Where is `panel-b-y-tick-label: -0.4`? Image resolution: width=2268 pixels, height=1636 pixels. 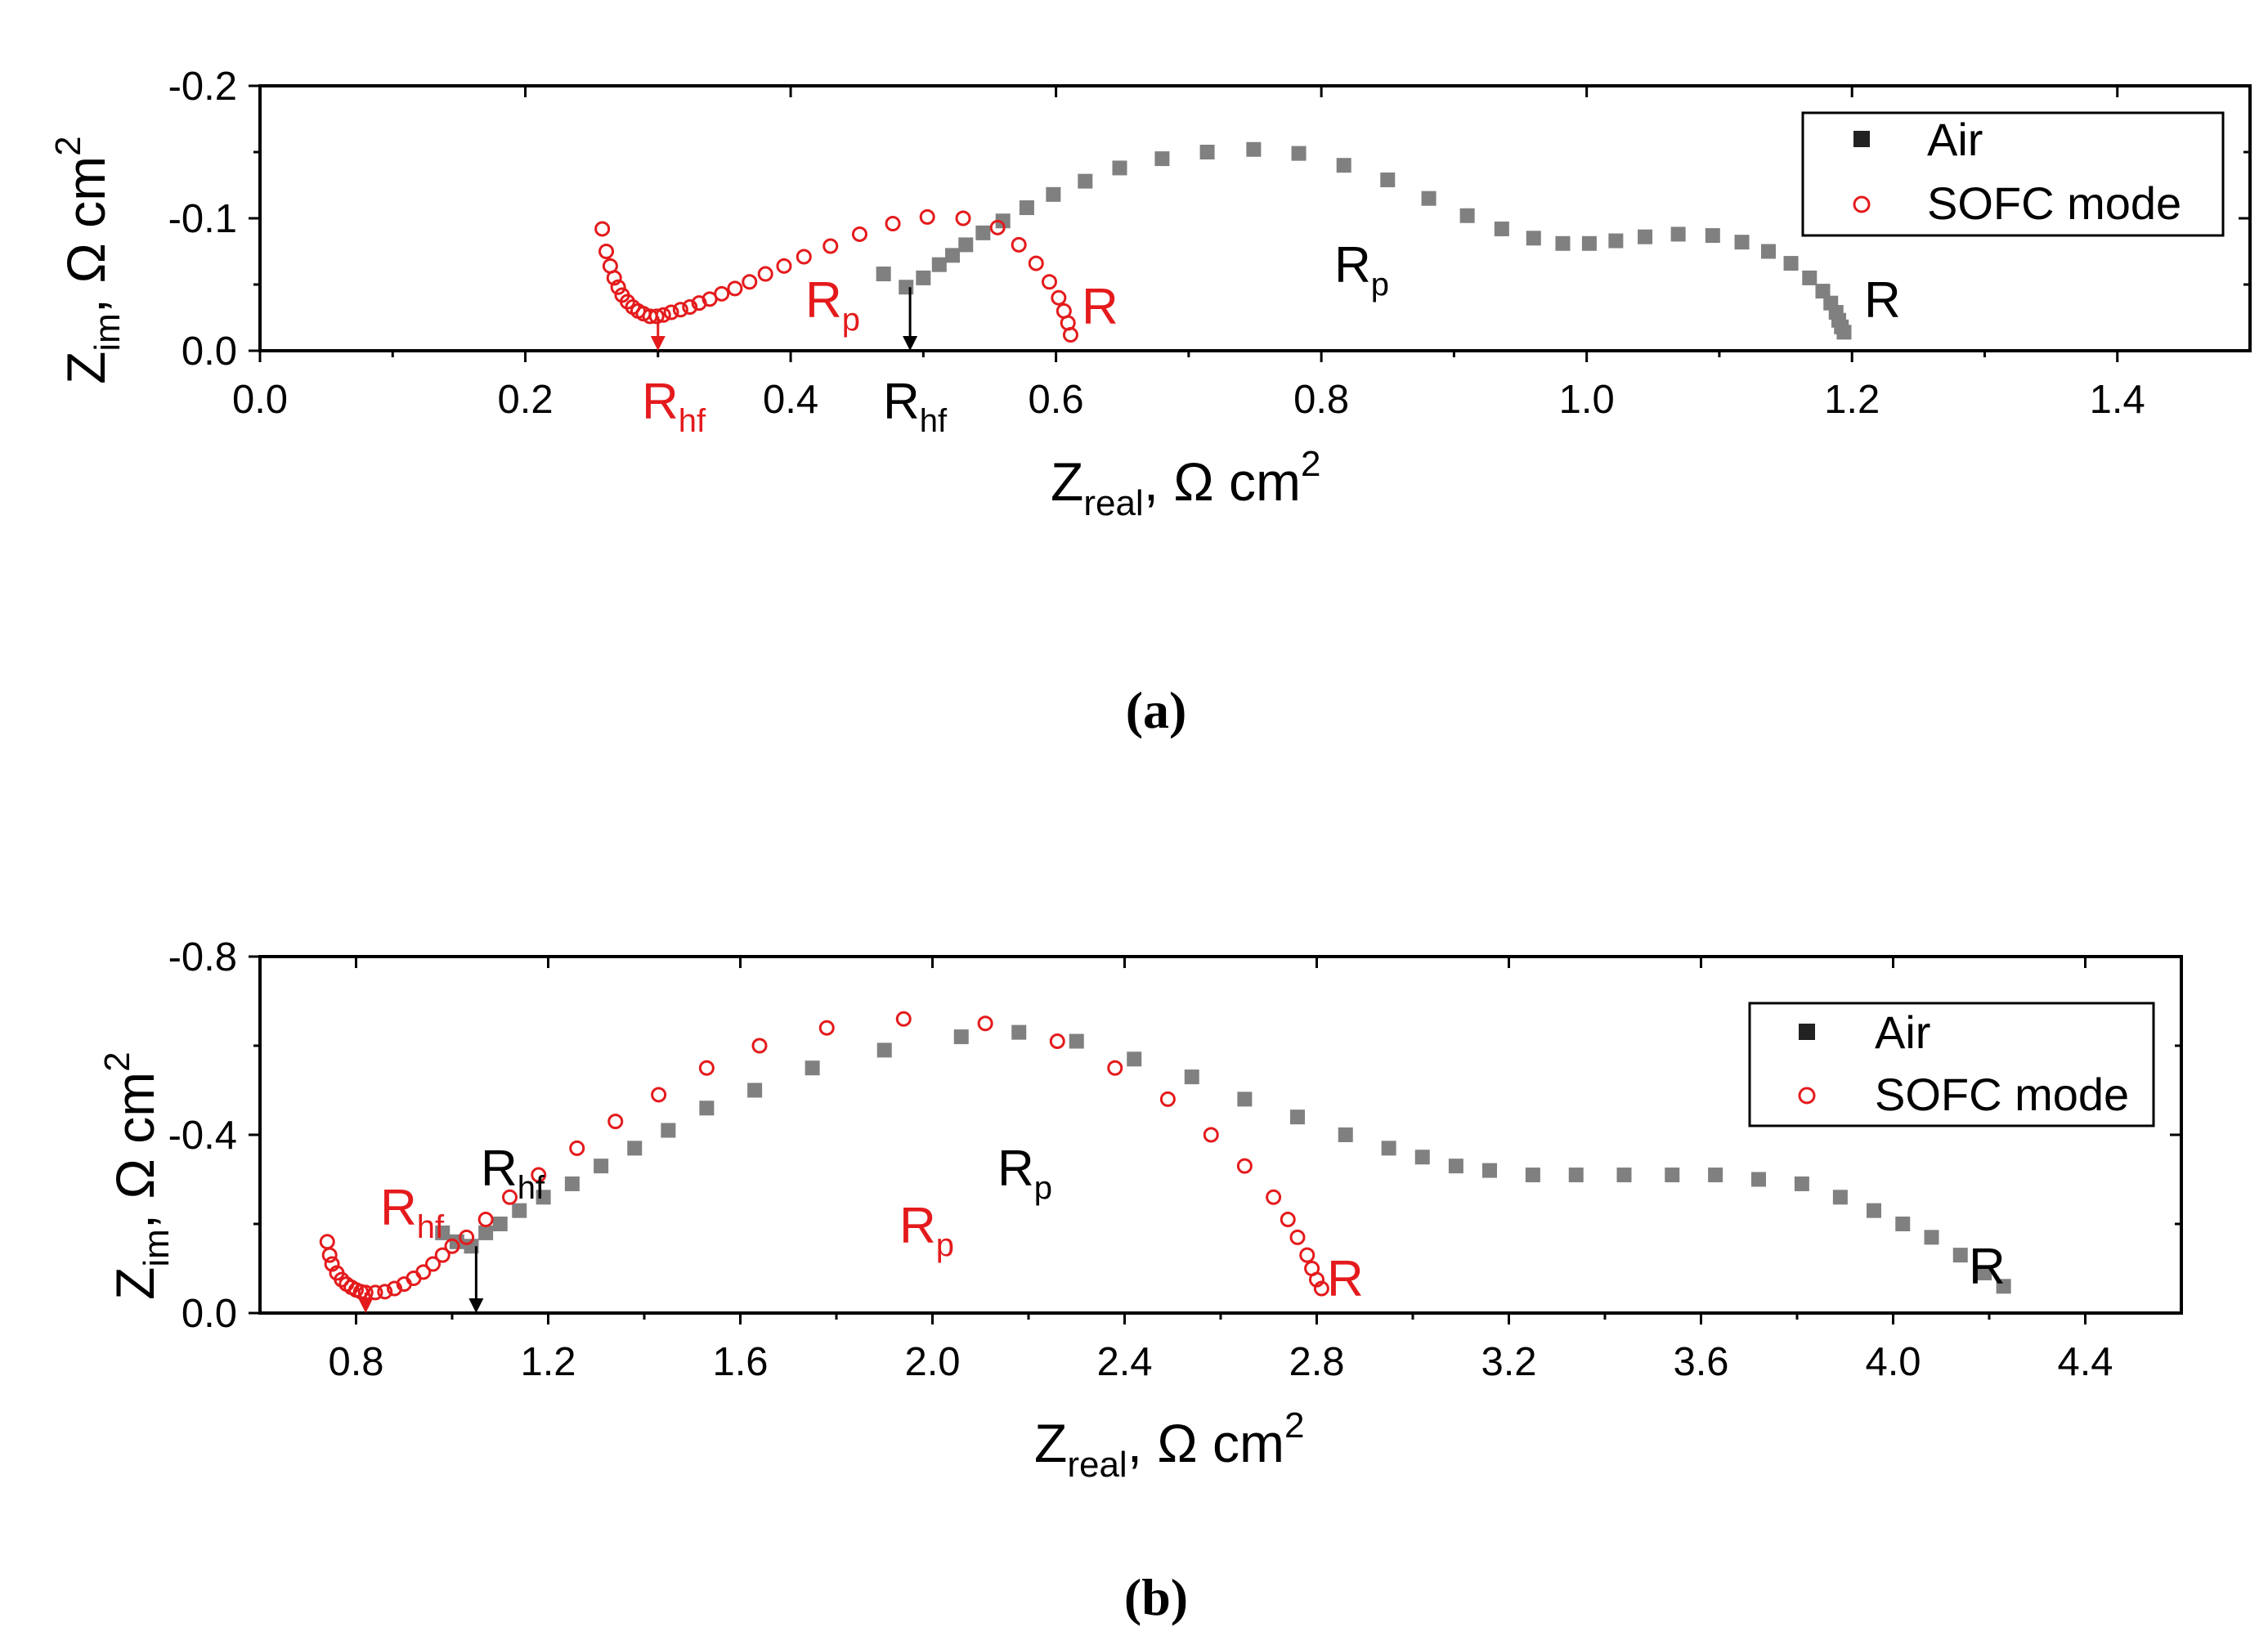
panel-b-y-tick-label: -0.4 is located at coordinates (202, 1136).